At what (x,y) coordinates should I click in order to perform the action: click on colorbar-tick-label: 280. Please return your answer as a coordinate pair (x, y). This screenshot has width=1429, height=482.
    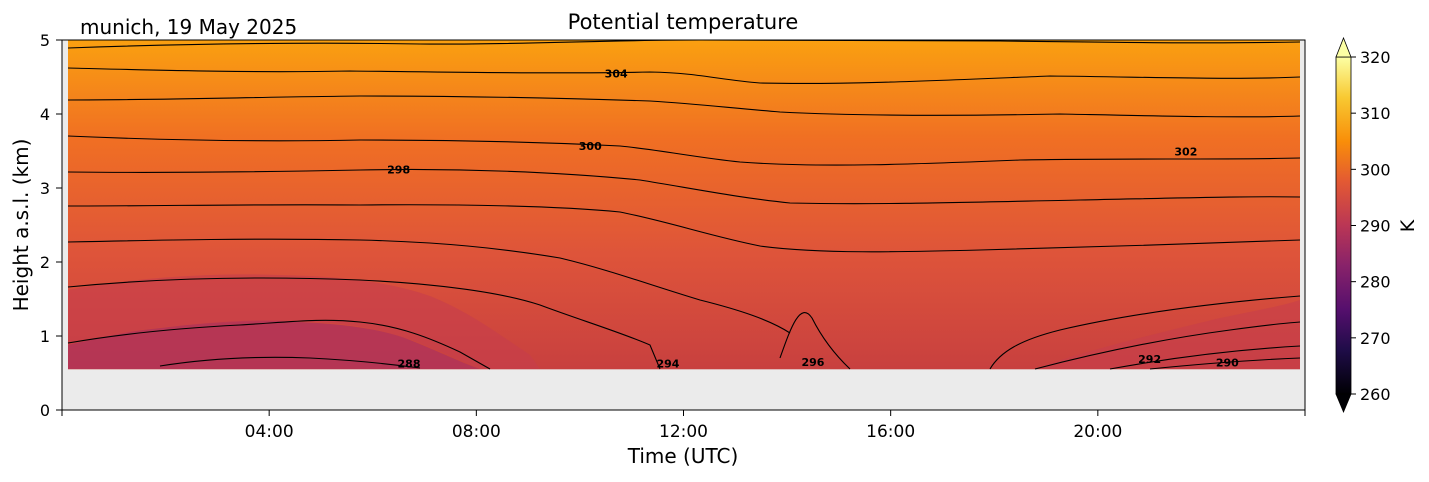
    Looking at the image, I should click on (1375, 282).